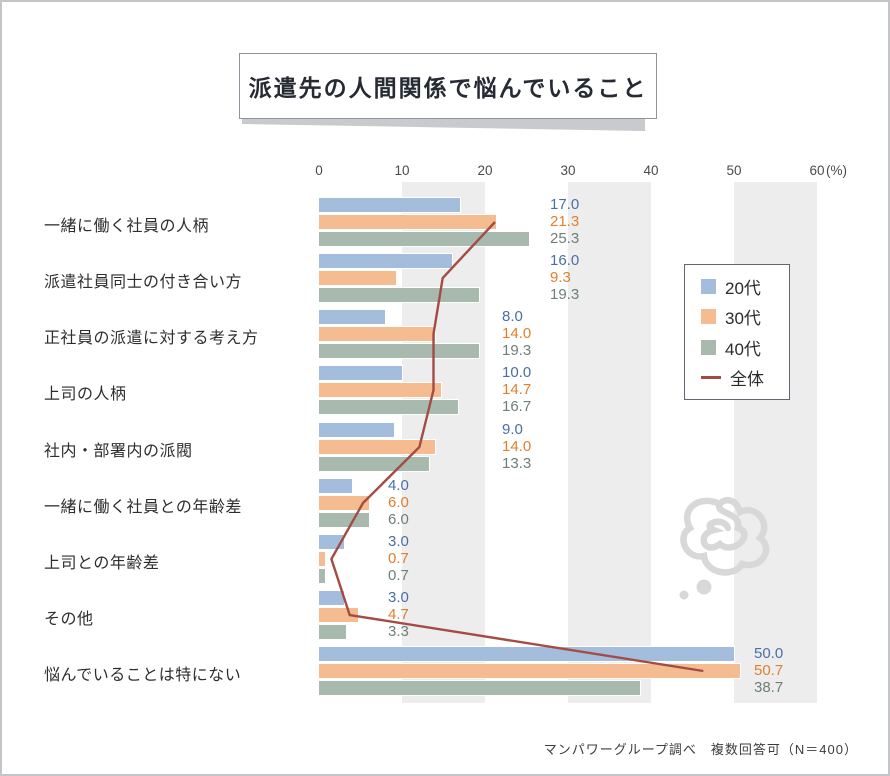  Describe the element at coordinates (565, 204) in the screenshot. I see `value-label: 17.0` at that location.